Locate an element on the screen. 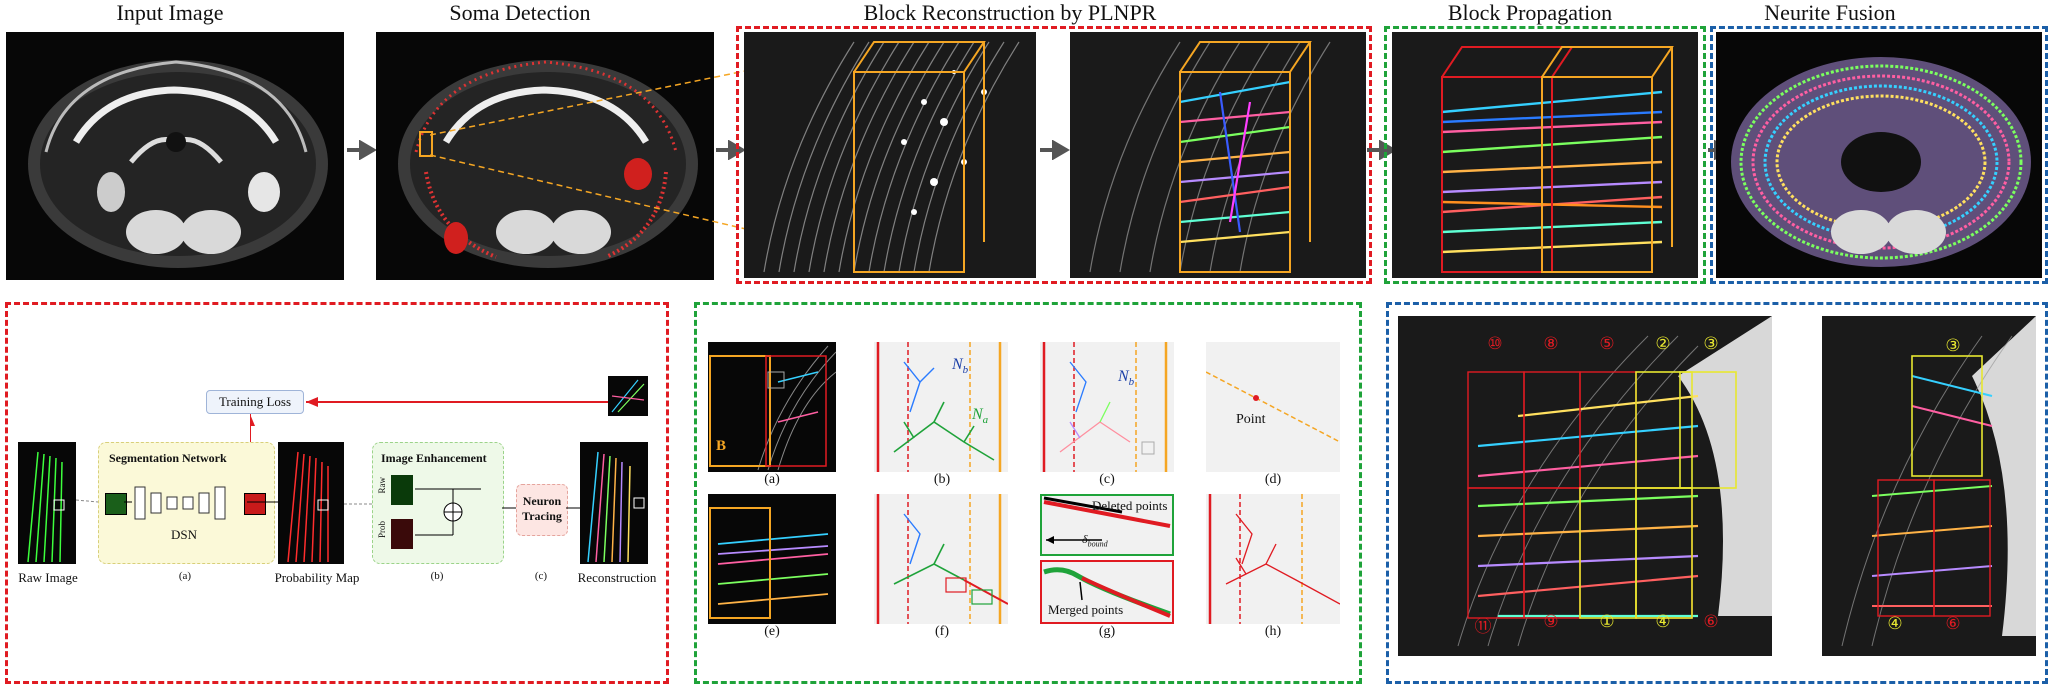 This screenshot has width=2054, height=689. soma-detection-image is located at coordinates (545, 156).